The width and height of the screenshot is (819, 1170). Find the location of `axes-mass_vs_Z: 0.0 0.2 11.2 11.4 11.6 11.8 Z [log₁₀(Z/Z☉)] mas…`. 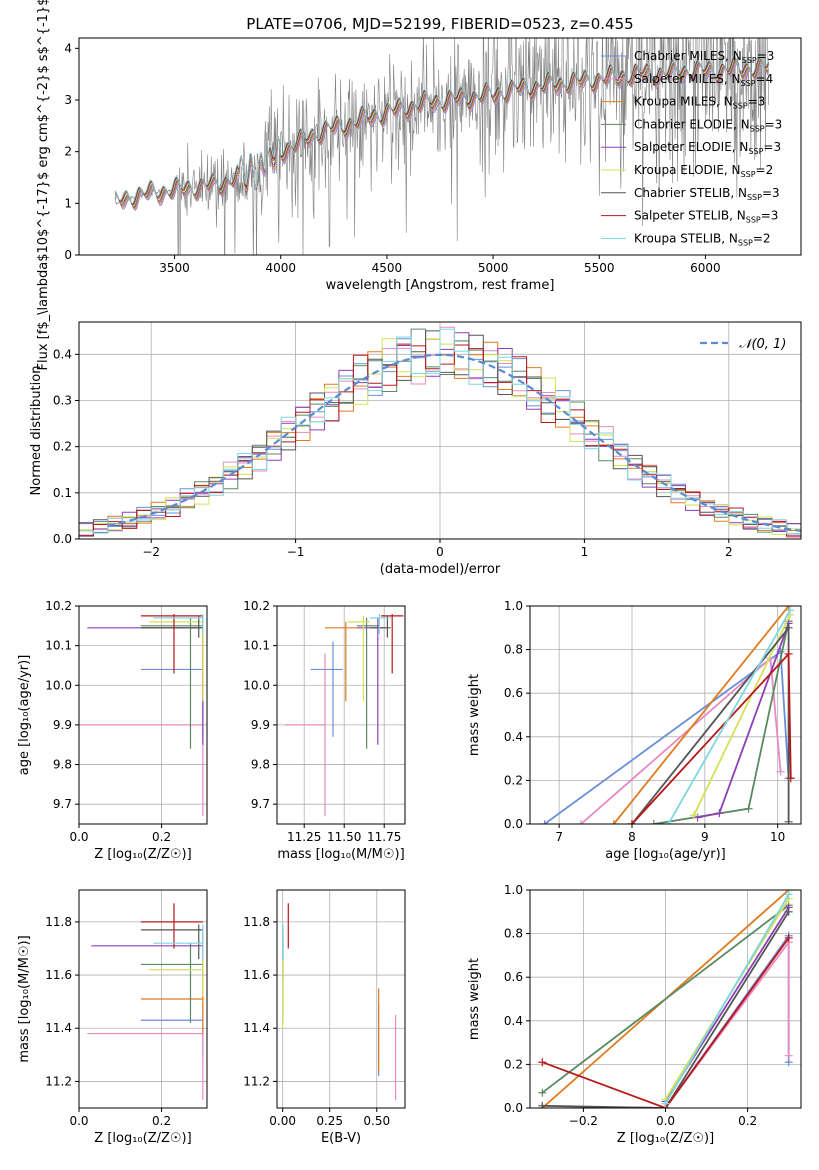

axes-mass_vs_Z: 0.0 0.2 11.2 11.4 11.6 11.8 Z [log₁₀(Z/Z☉)] mas… is located at coordinates (112, 1017).